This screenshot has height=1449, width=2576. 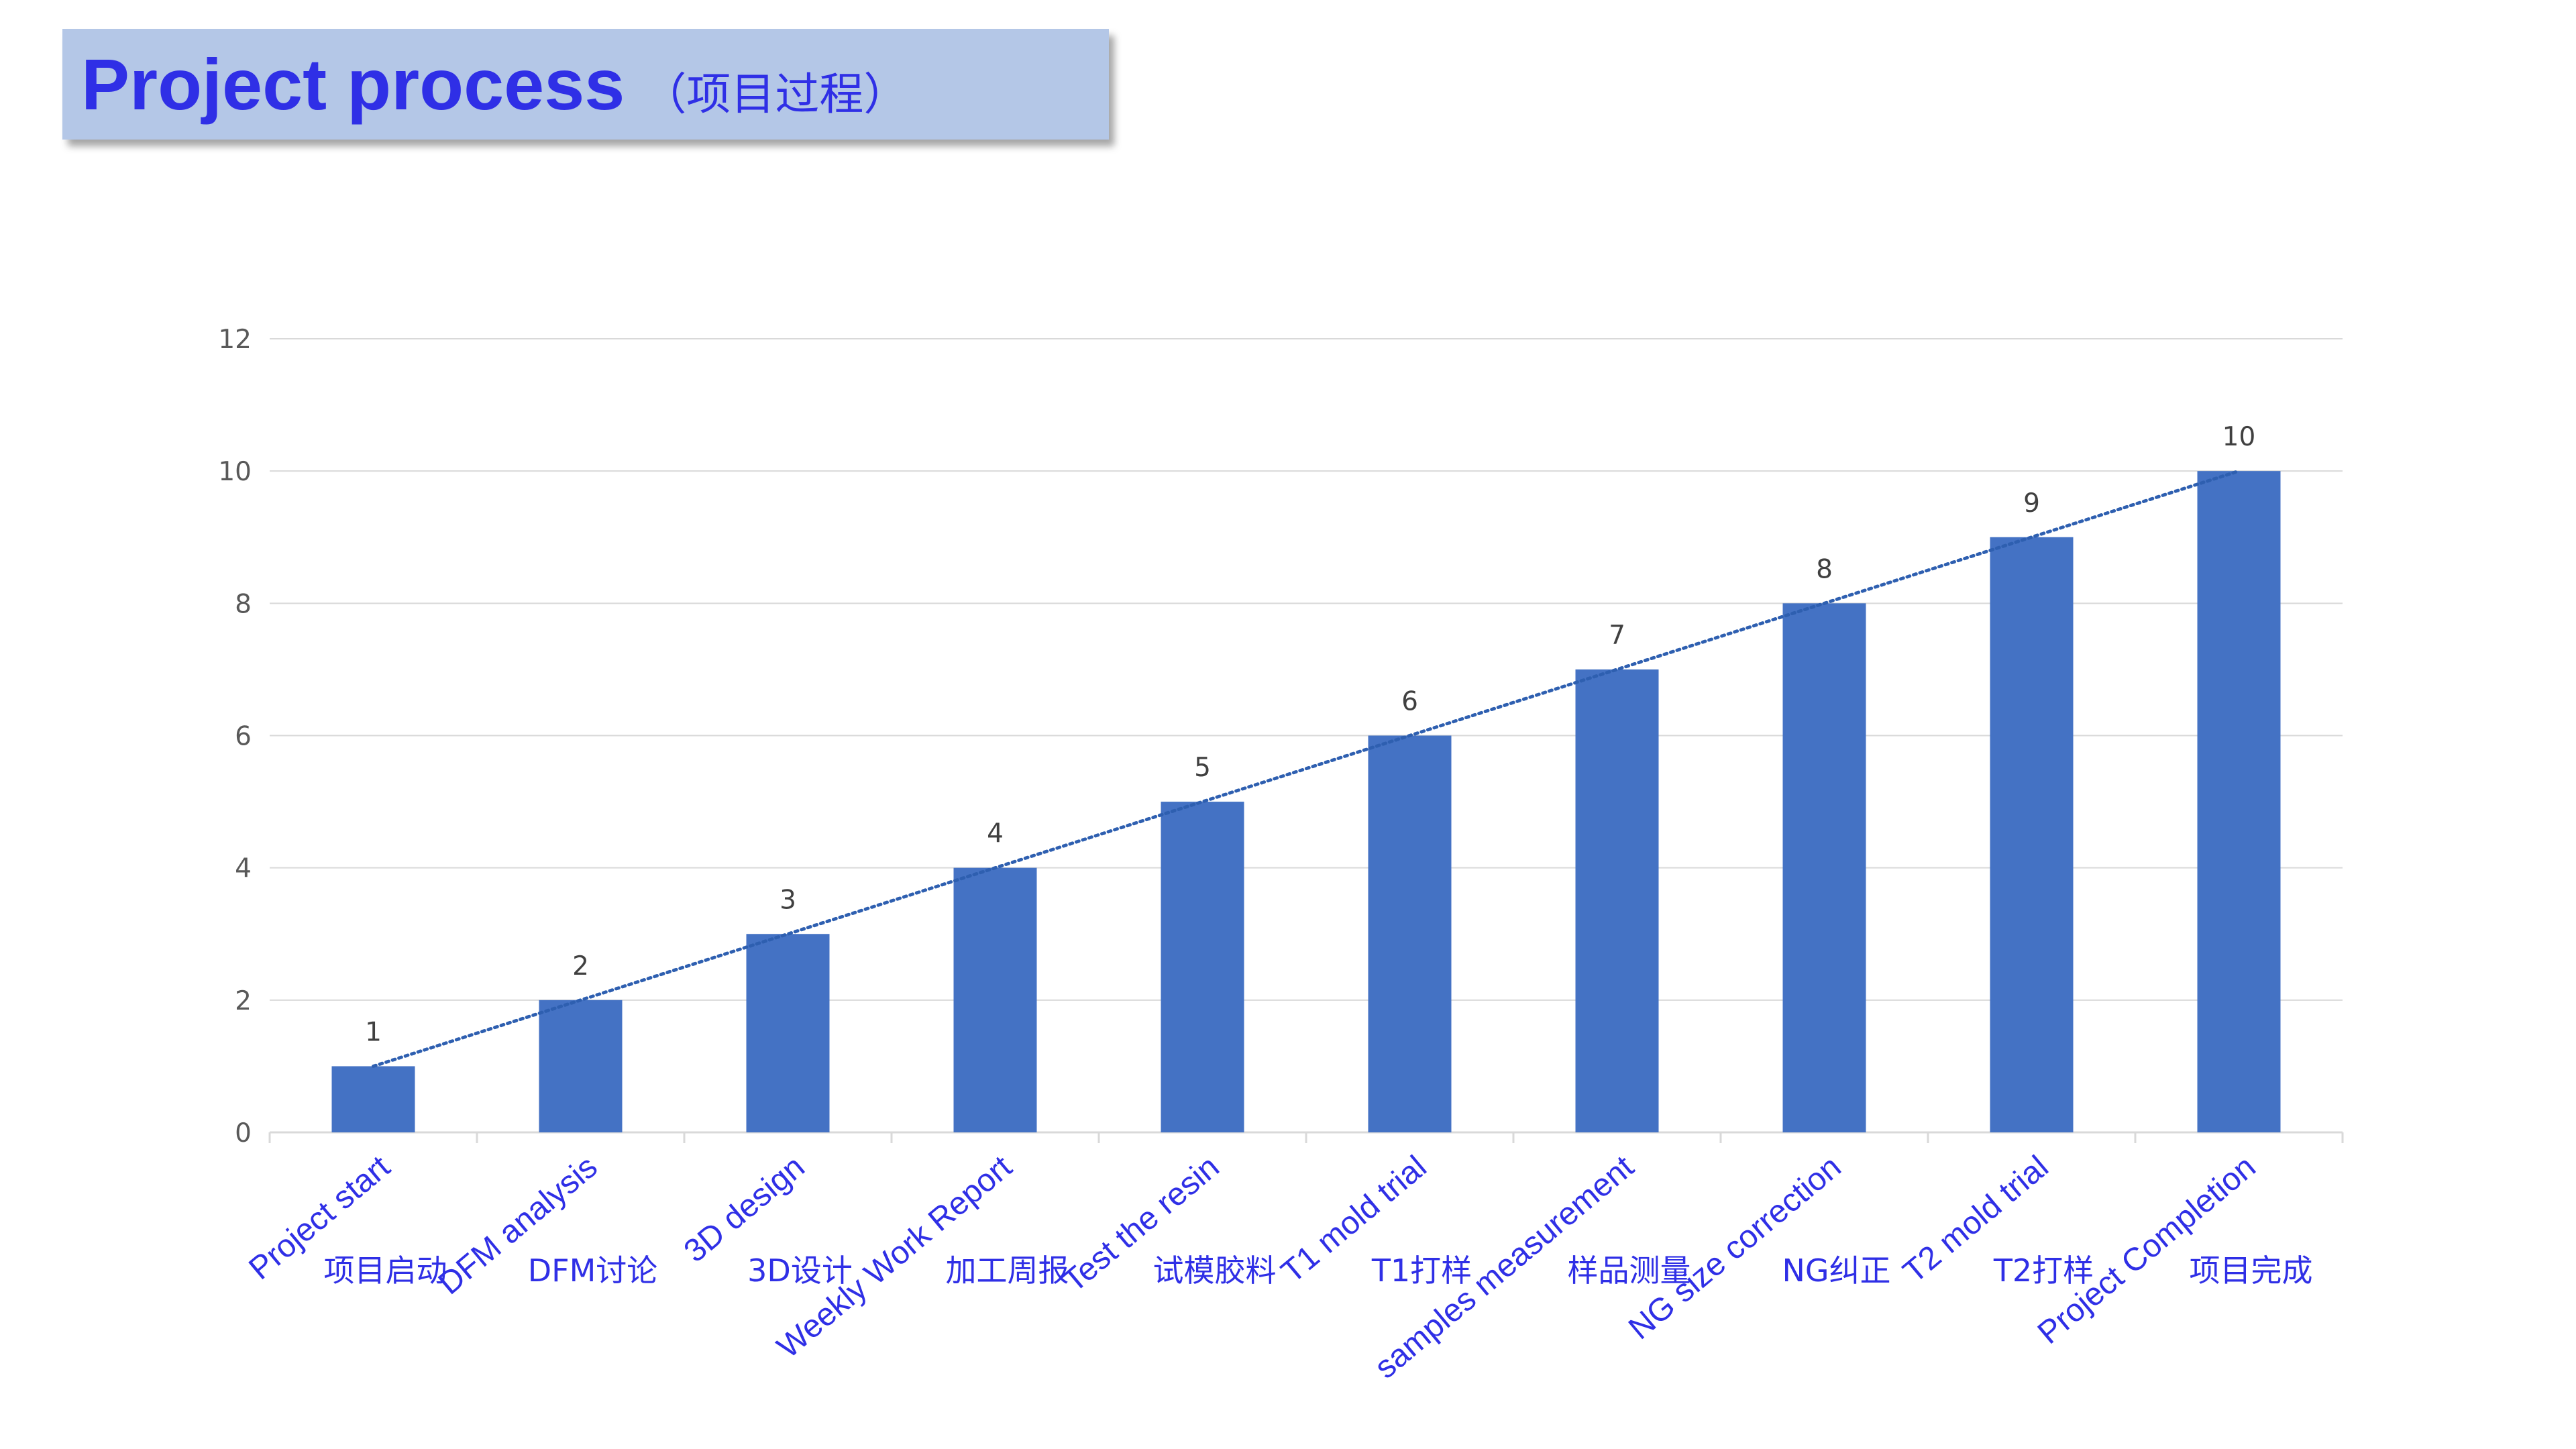 What do you see at coordinates (1409, 702) in the screenshot?
I see `data-label: 6` at bounding box center [1409, 702].